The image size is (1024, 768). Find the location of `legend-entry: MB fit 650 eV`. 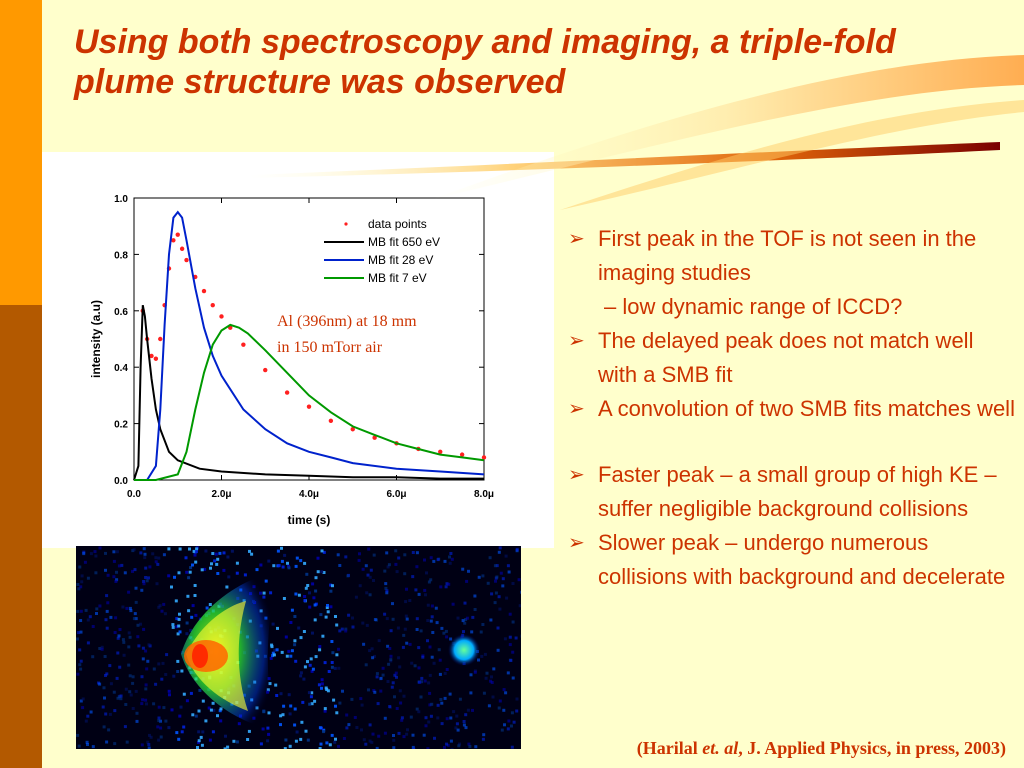

legend-entry: MB fit 650 eV is located at coordinates (404, 242).